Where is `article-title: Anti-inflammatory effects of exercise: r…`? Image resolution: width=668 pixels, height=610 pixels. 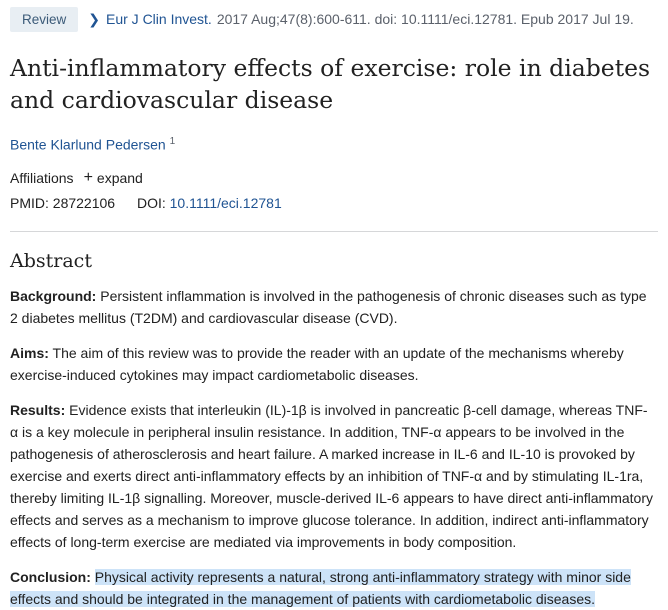
article-title: Anti-inflammatory effects of exercise: r… is located at coordinates (330, 84).